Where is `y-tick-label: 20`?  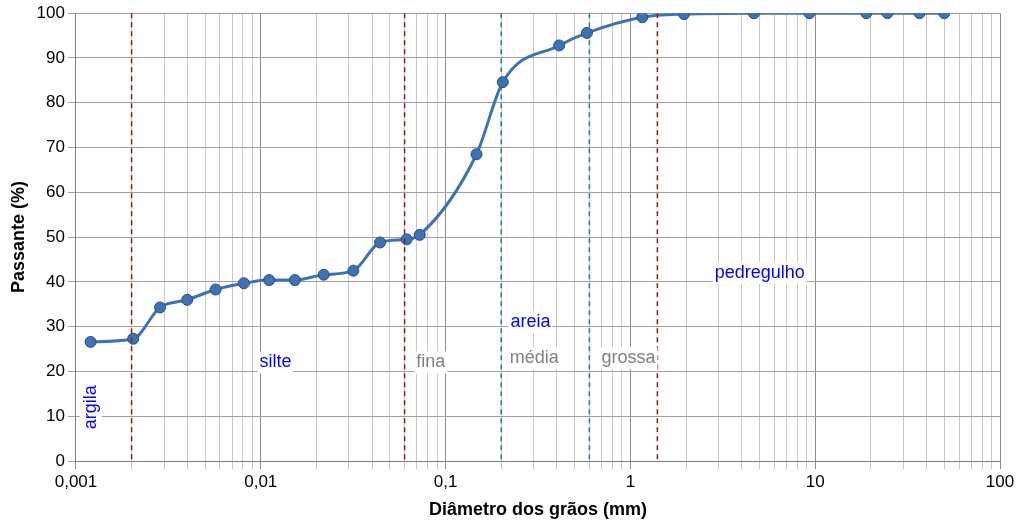
y-tick-label: 20 is located at coordinates (55, 371).